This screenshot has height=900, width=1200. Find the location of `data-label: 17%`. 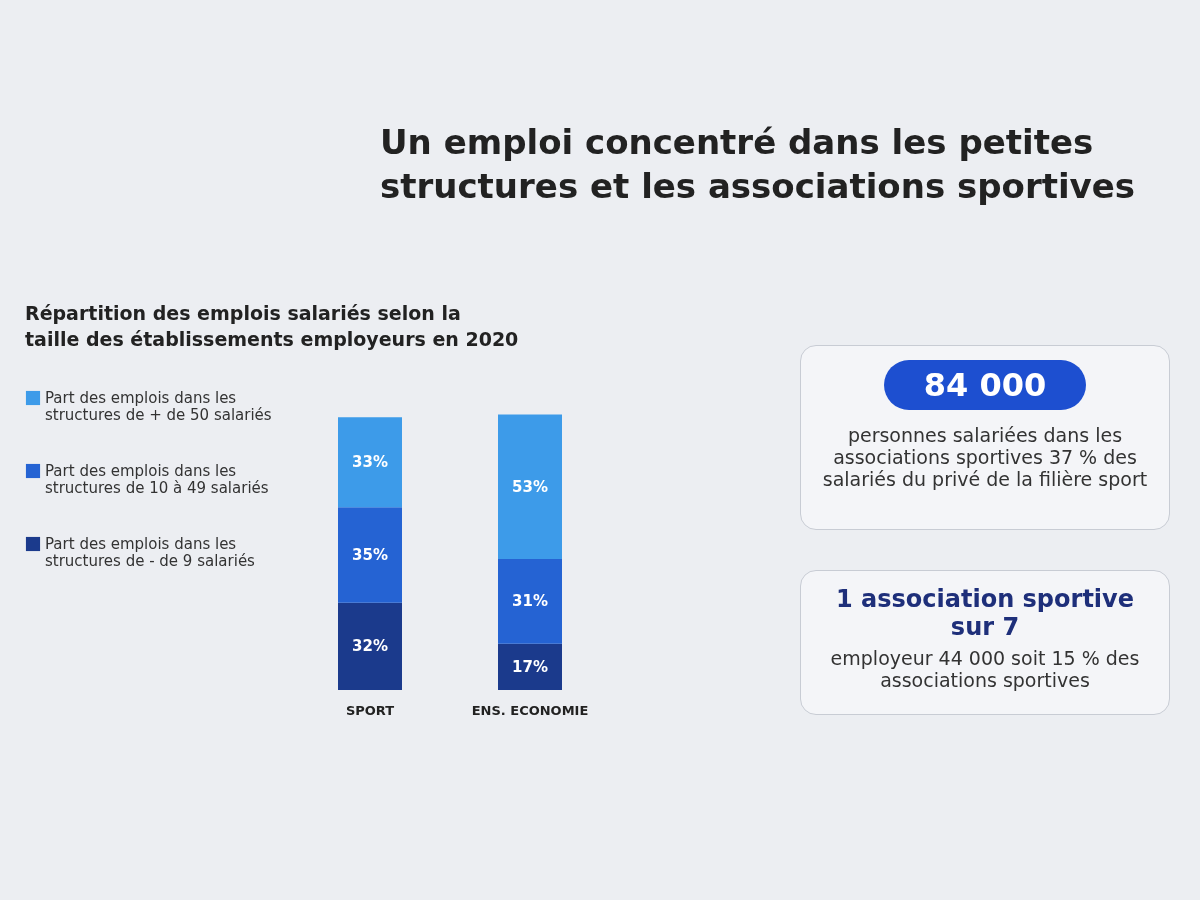

data-label: 17% is located at coordinates (530, 666).